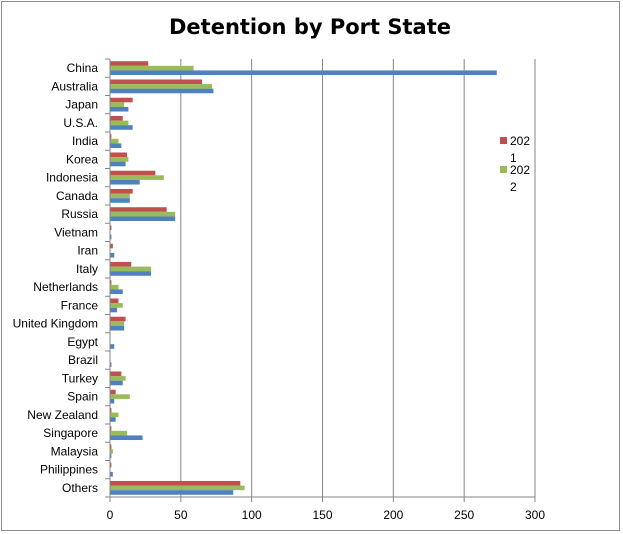  What do you see at coordinates (80, 378) in the screenshot?
I see `category-label: Turkey` at bounding box center [80, 378].